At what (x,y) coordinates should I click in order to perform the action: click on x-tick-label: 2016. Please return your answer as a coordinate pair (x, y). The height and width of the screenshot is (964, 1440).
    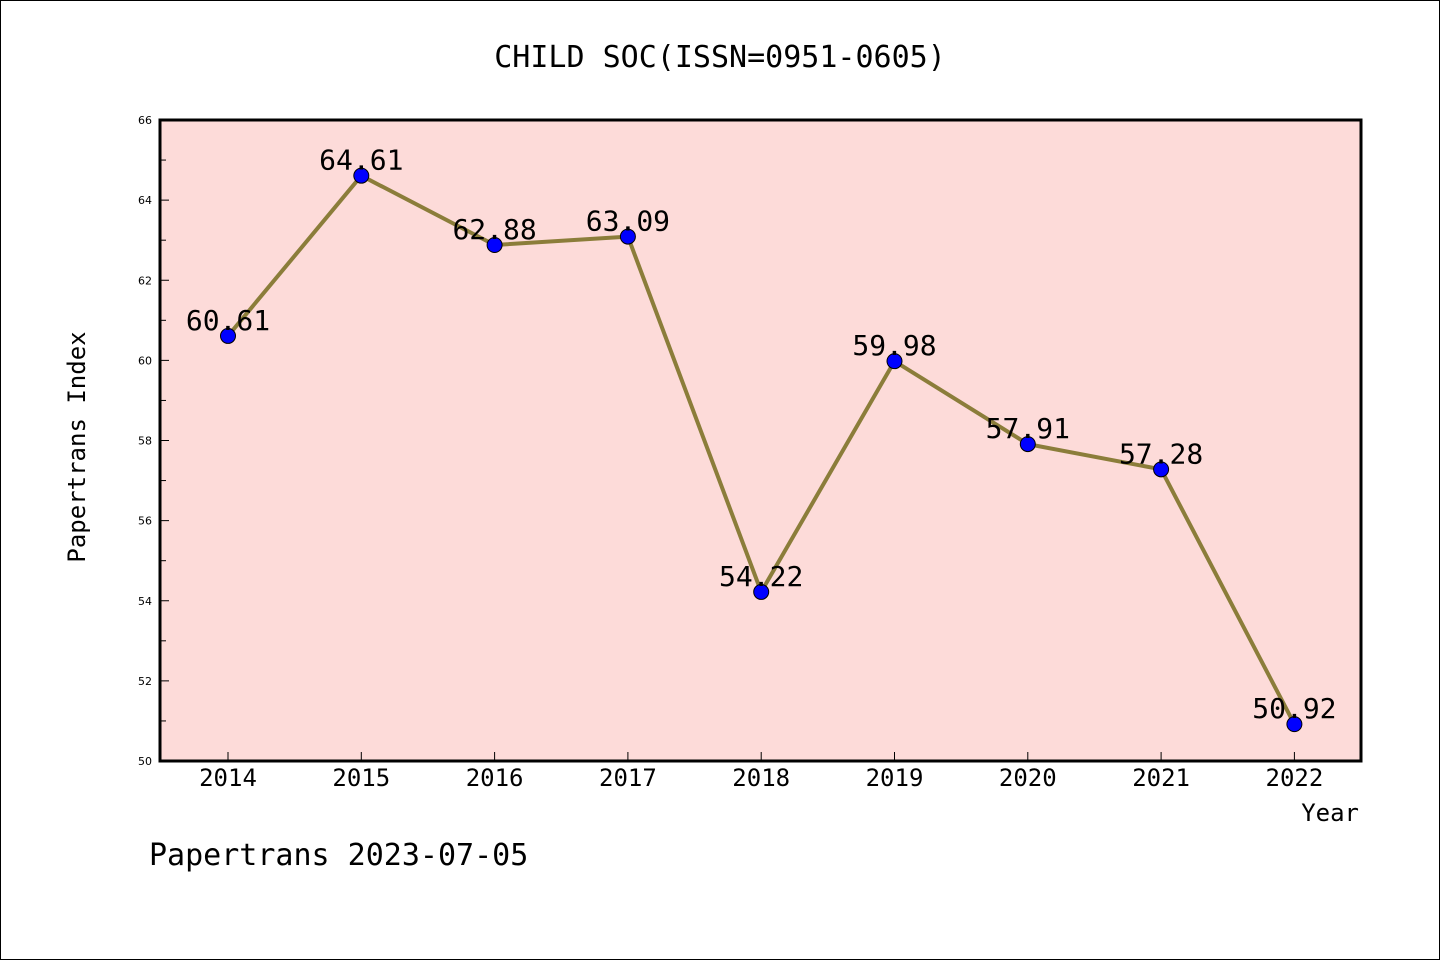
    Looking at the image, I should click on (495, 778).